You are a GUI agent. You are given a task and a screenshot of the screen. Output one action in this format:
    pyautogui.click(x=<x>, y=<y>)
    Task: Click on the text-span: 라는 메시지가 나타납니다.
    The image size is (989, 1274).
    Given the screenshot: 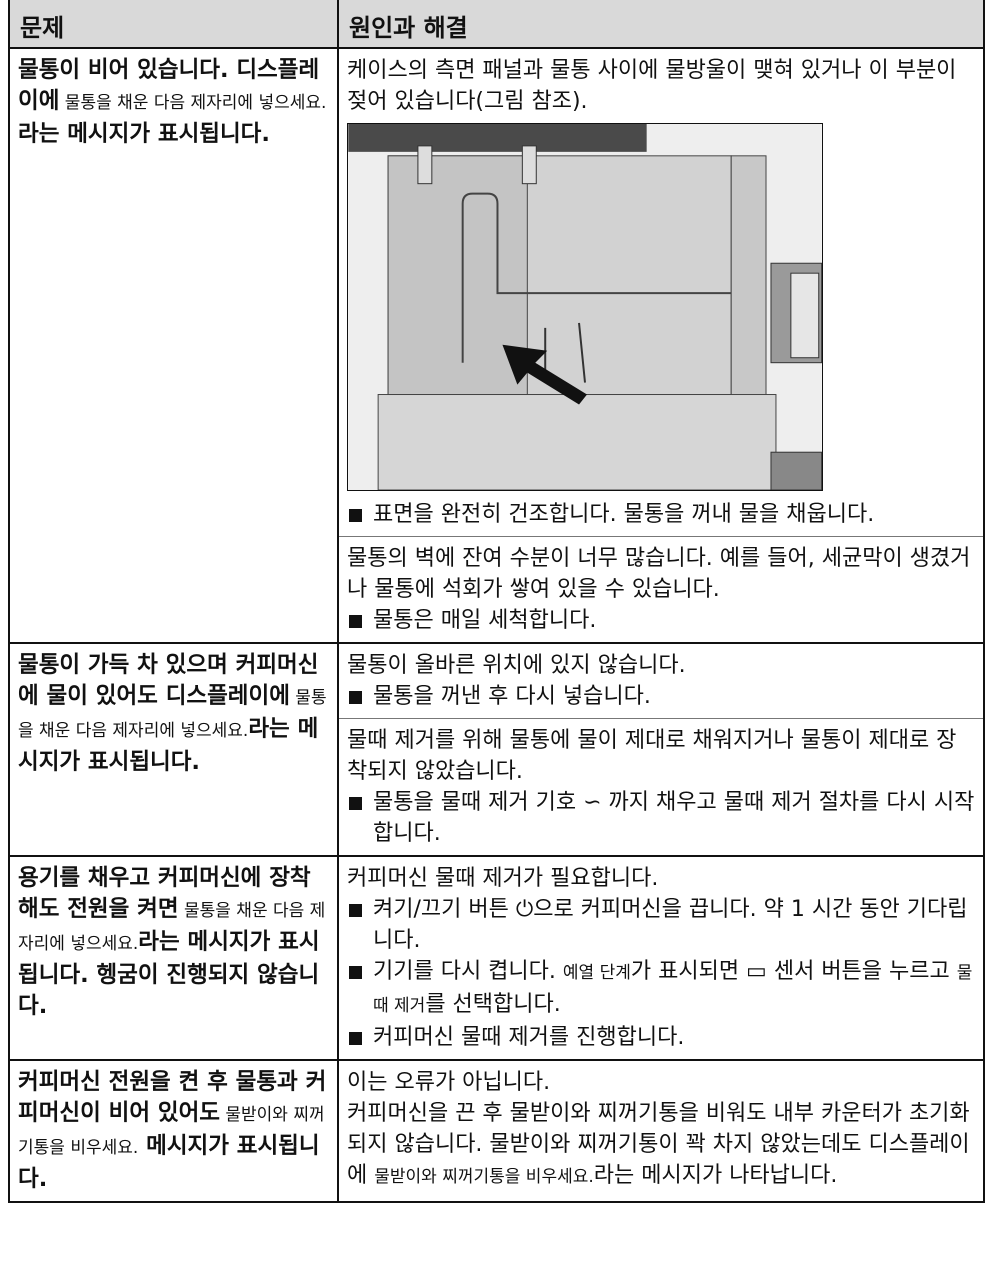 What is the action you would take?
    pyautogui.click(x=715, y=1175)
    